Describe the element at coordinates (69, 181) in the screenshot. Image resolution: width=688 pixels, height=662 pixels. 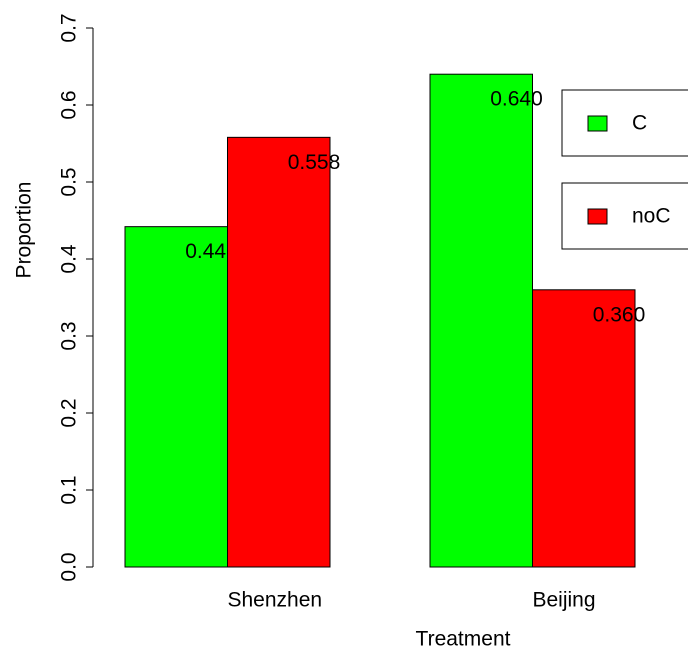
I see `y-tick-label: 0.5` at that location.